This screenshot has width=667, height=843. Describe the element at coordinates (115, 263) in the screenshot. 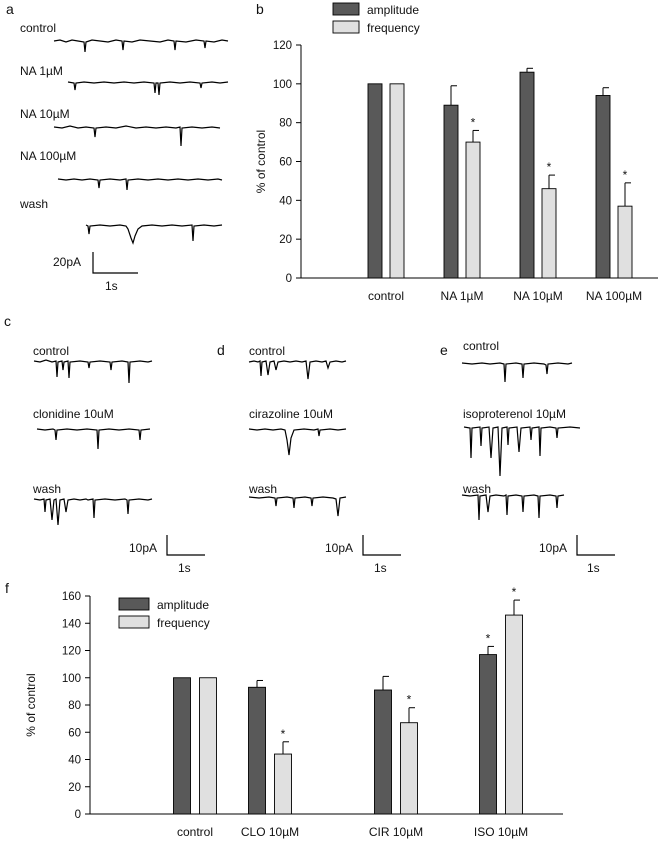

I see `scalebar-a` at that location.